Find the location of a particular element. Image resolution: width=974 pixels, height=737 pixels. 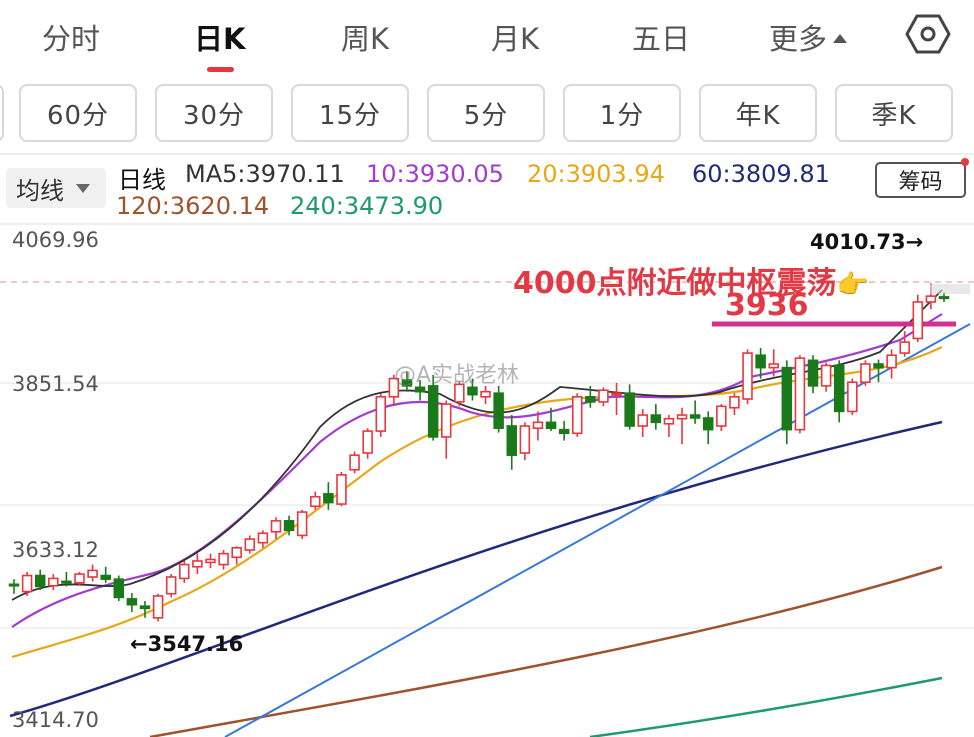

tab-five-day: 五日 is located at coordinates (661, 39).